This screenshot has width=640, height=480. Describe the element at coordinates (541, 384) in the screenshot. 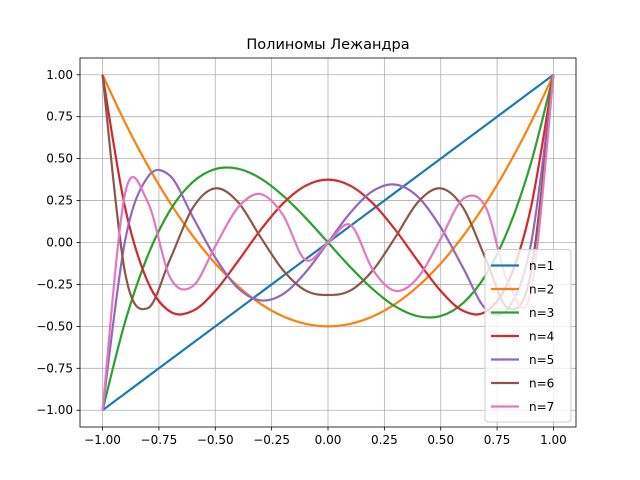

I see `legend-label: n=6` at that location.